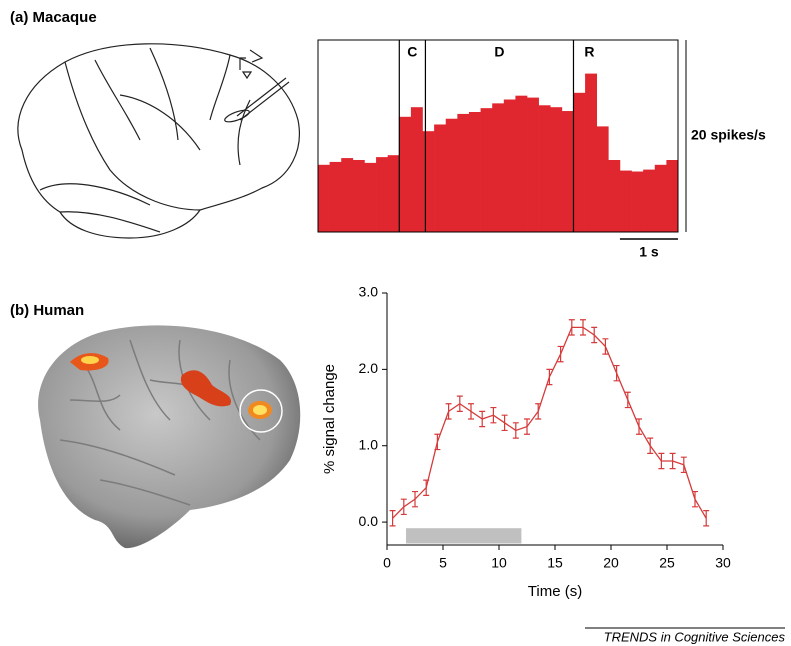 The width and height of the screenshot is (791, 646). Describe the element at coordinates (412, 52) in the screenshot. I see `event-label: C` at that location.